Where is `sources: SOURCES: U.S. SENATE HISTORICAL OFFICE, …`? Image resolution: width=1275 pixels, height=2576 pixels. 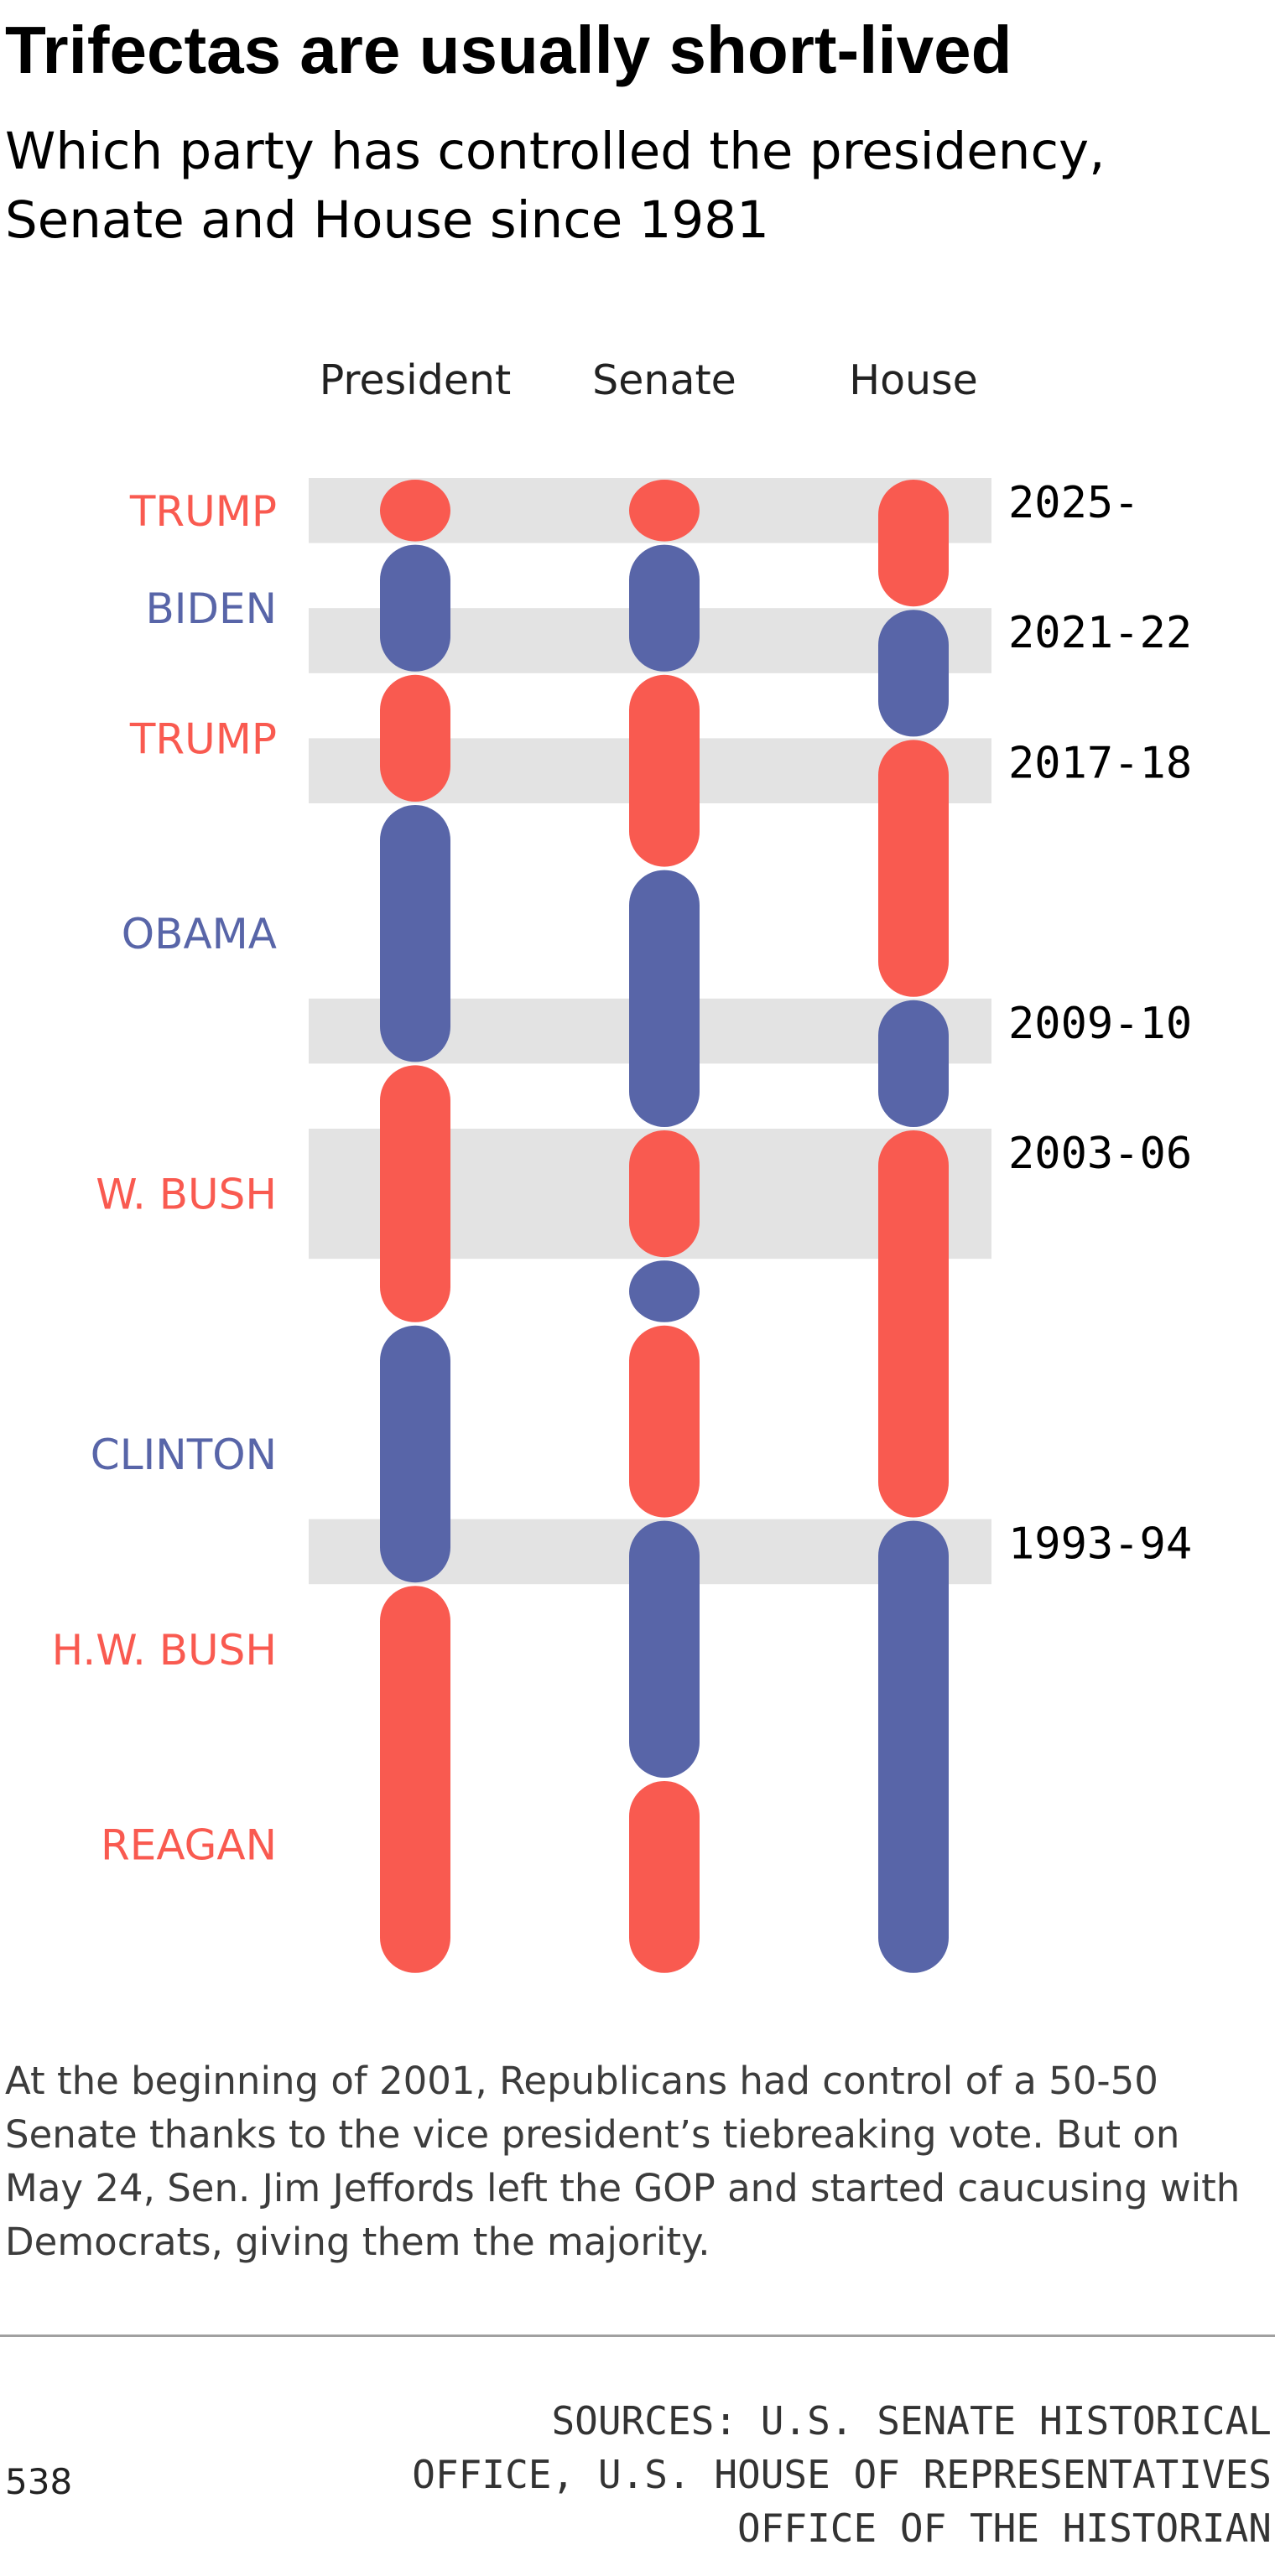 sources: SOURCES: U.S. SENATE HISTORICAL OFFICE, … is located at coordinates (802, 2474).